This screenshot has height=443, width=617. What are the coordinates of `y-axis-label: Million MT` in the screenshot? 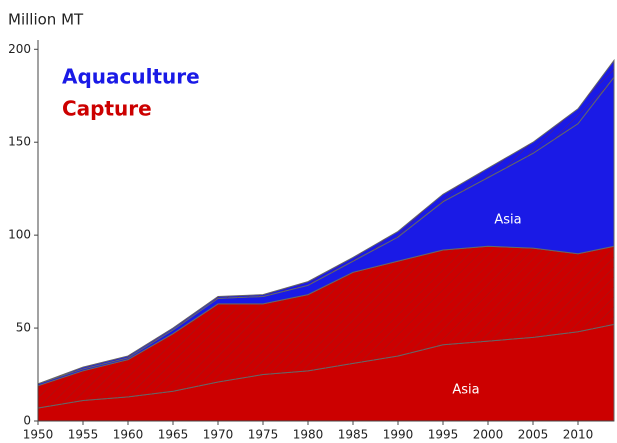 It's located at (46, 20).